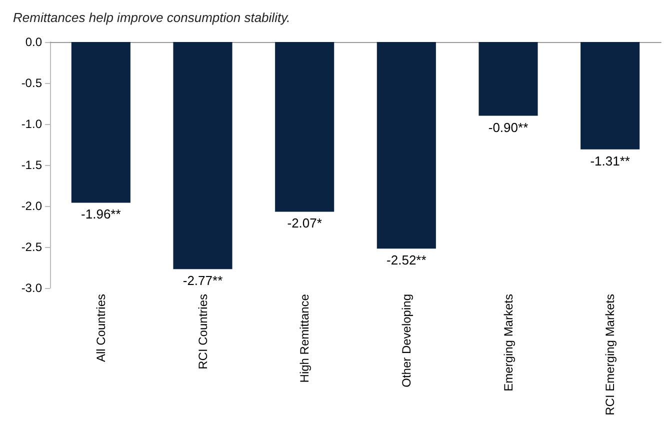  I want to click on x-tick-label: Emerging Markets, so click(508, 343).